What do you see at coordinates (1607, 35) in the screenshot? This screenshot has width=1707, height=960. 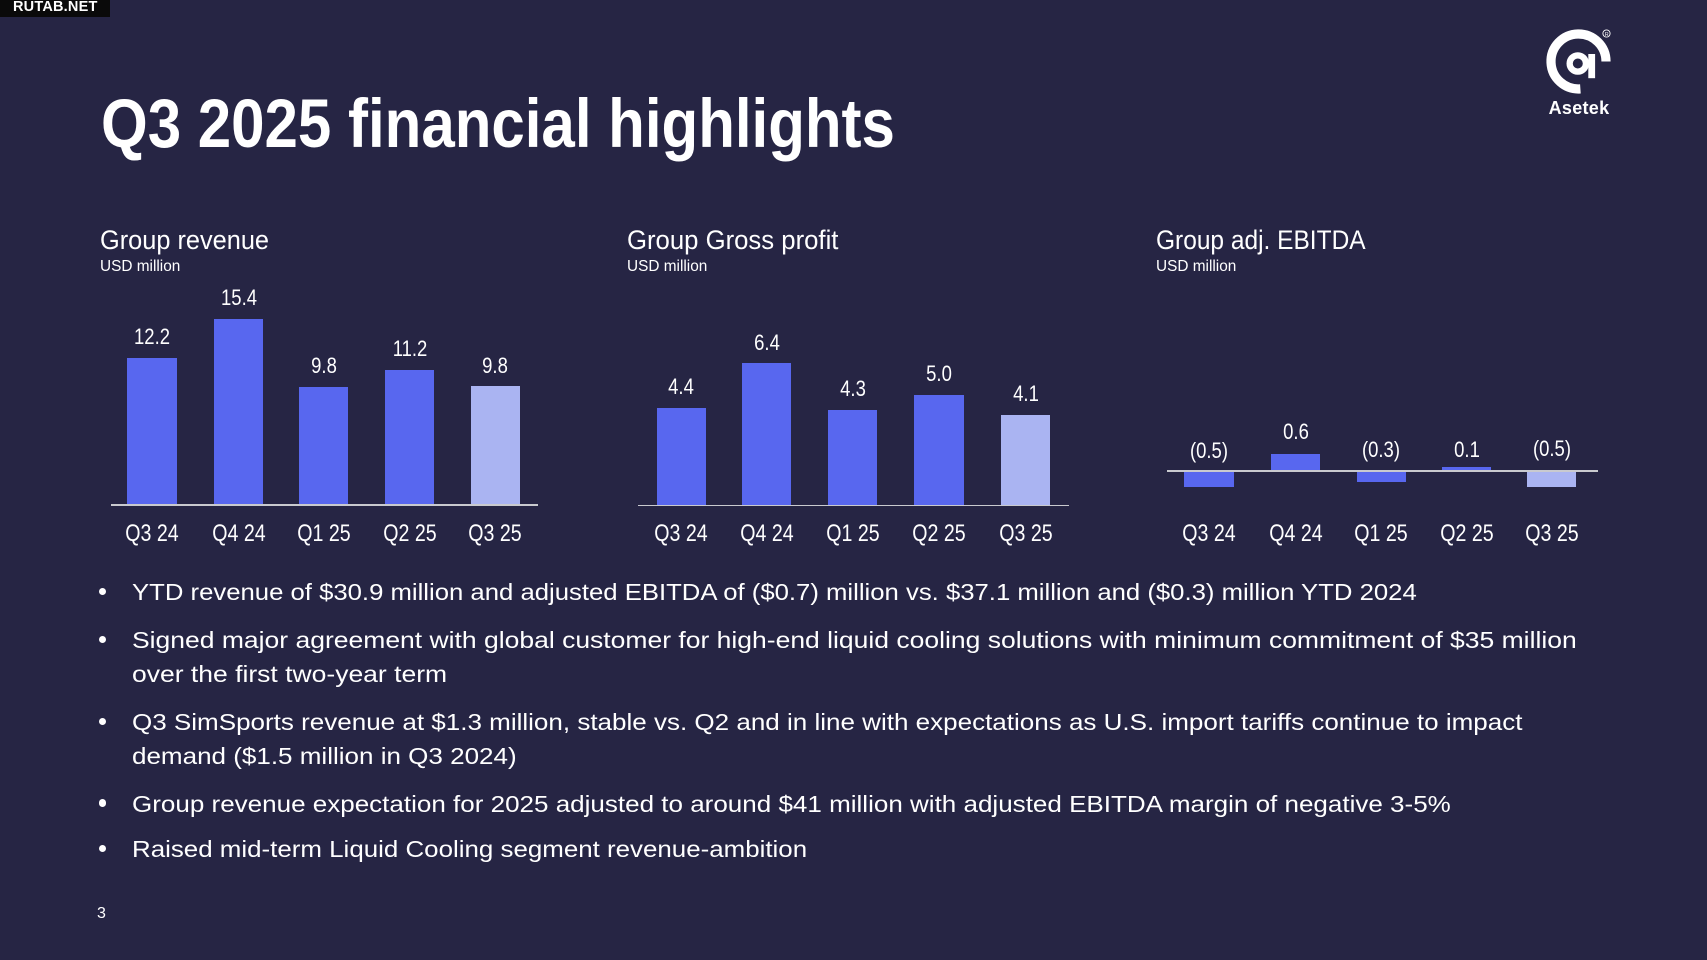 I see `svg-text: R` at bounding box center [1607, 35].